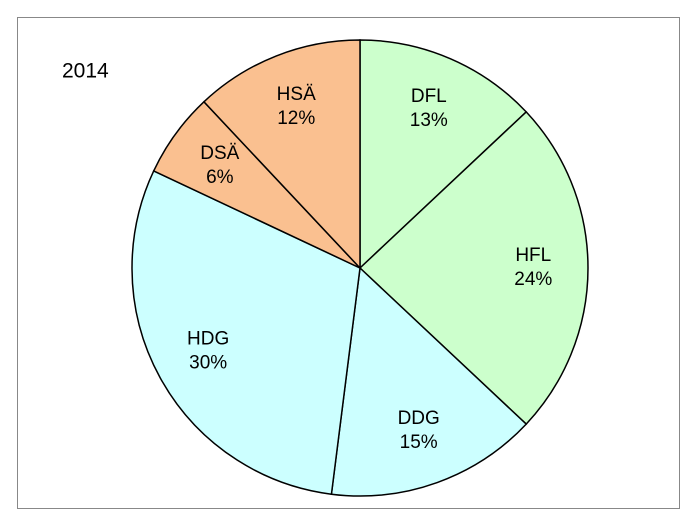 This screenshot has width=696, height=525. What do you see at coordinates (208, 362) in the screenshot?
I see `slice-label: 30%` at bounding box center [208, 362].